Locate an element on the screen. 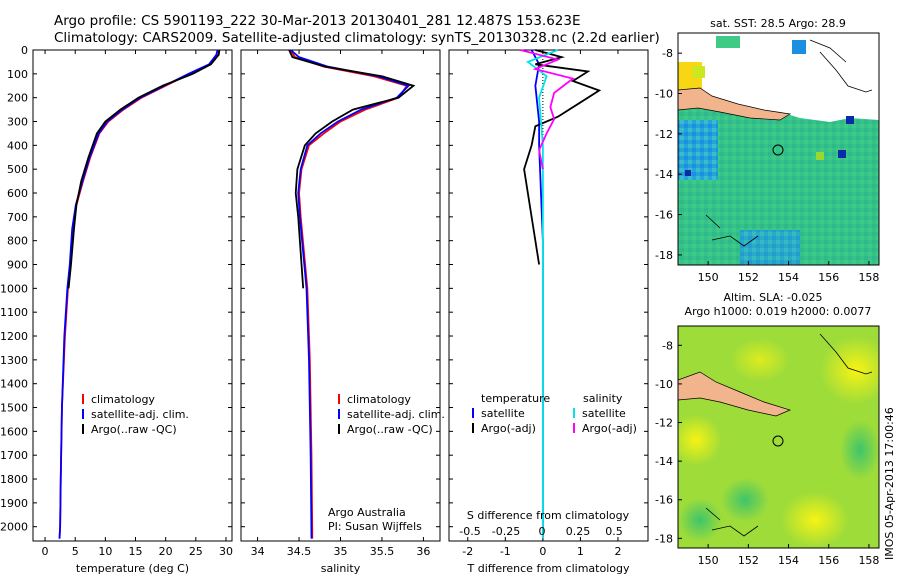 Image resolution: width=900 pixels, height=580 pixels. y-tick-label: 0 is located at coordinates (24, 50).